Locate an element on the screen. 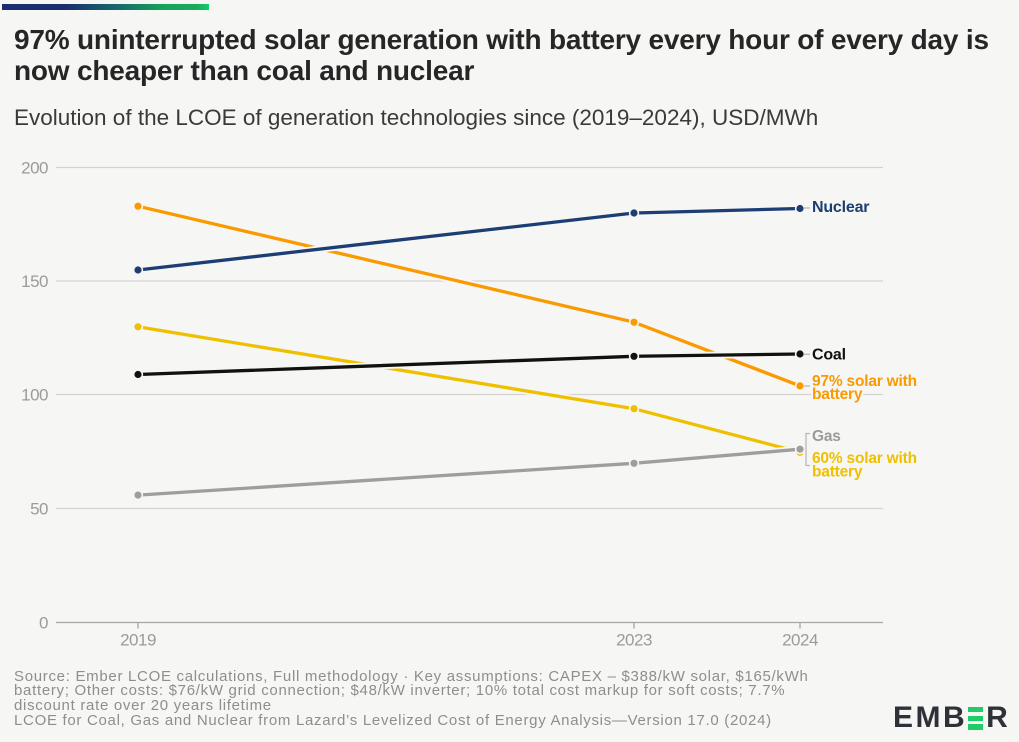 Image resolution: width=1019 pixels, height=742 pixels. svg-text: 100 is located at coordinates (34, 395).